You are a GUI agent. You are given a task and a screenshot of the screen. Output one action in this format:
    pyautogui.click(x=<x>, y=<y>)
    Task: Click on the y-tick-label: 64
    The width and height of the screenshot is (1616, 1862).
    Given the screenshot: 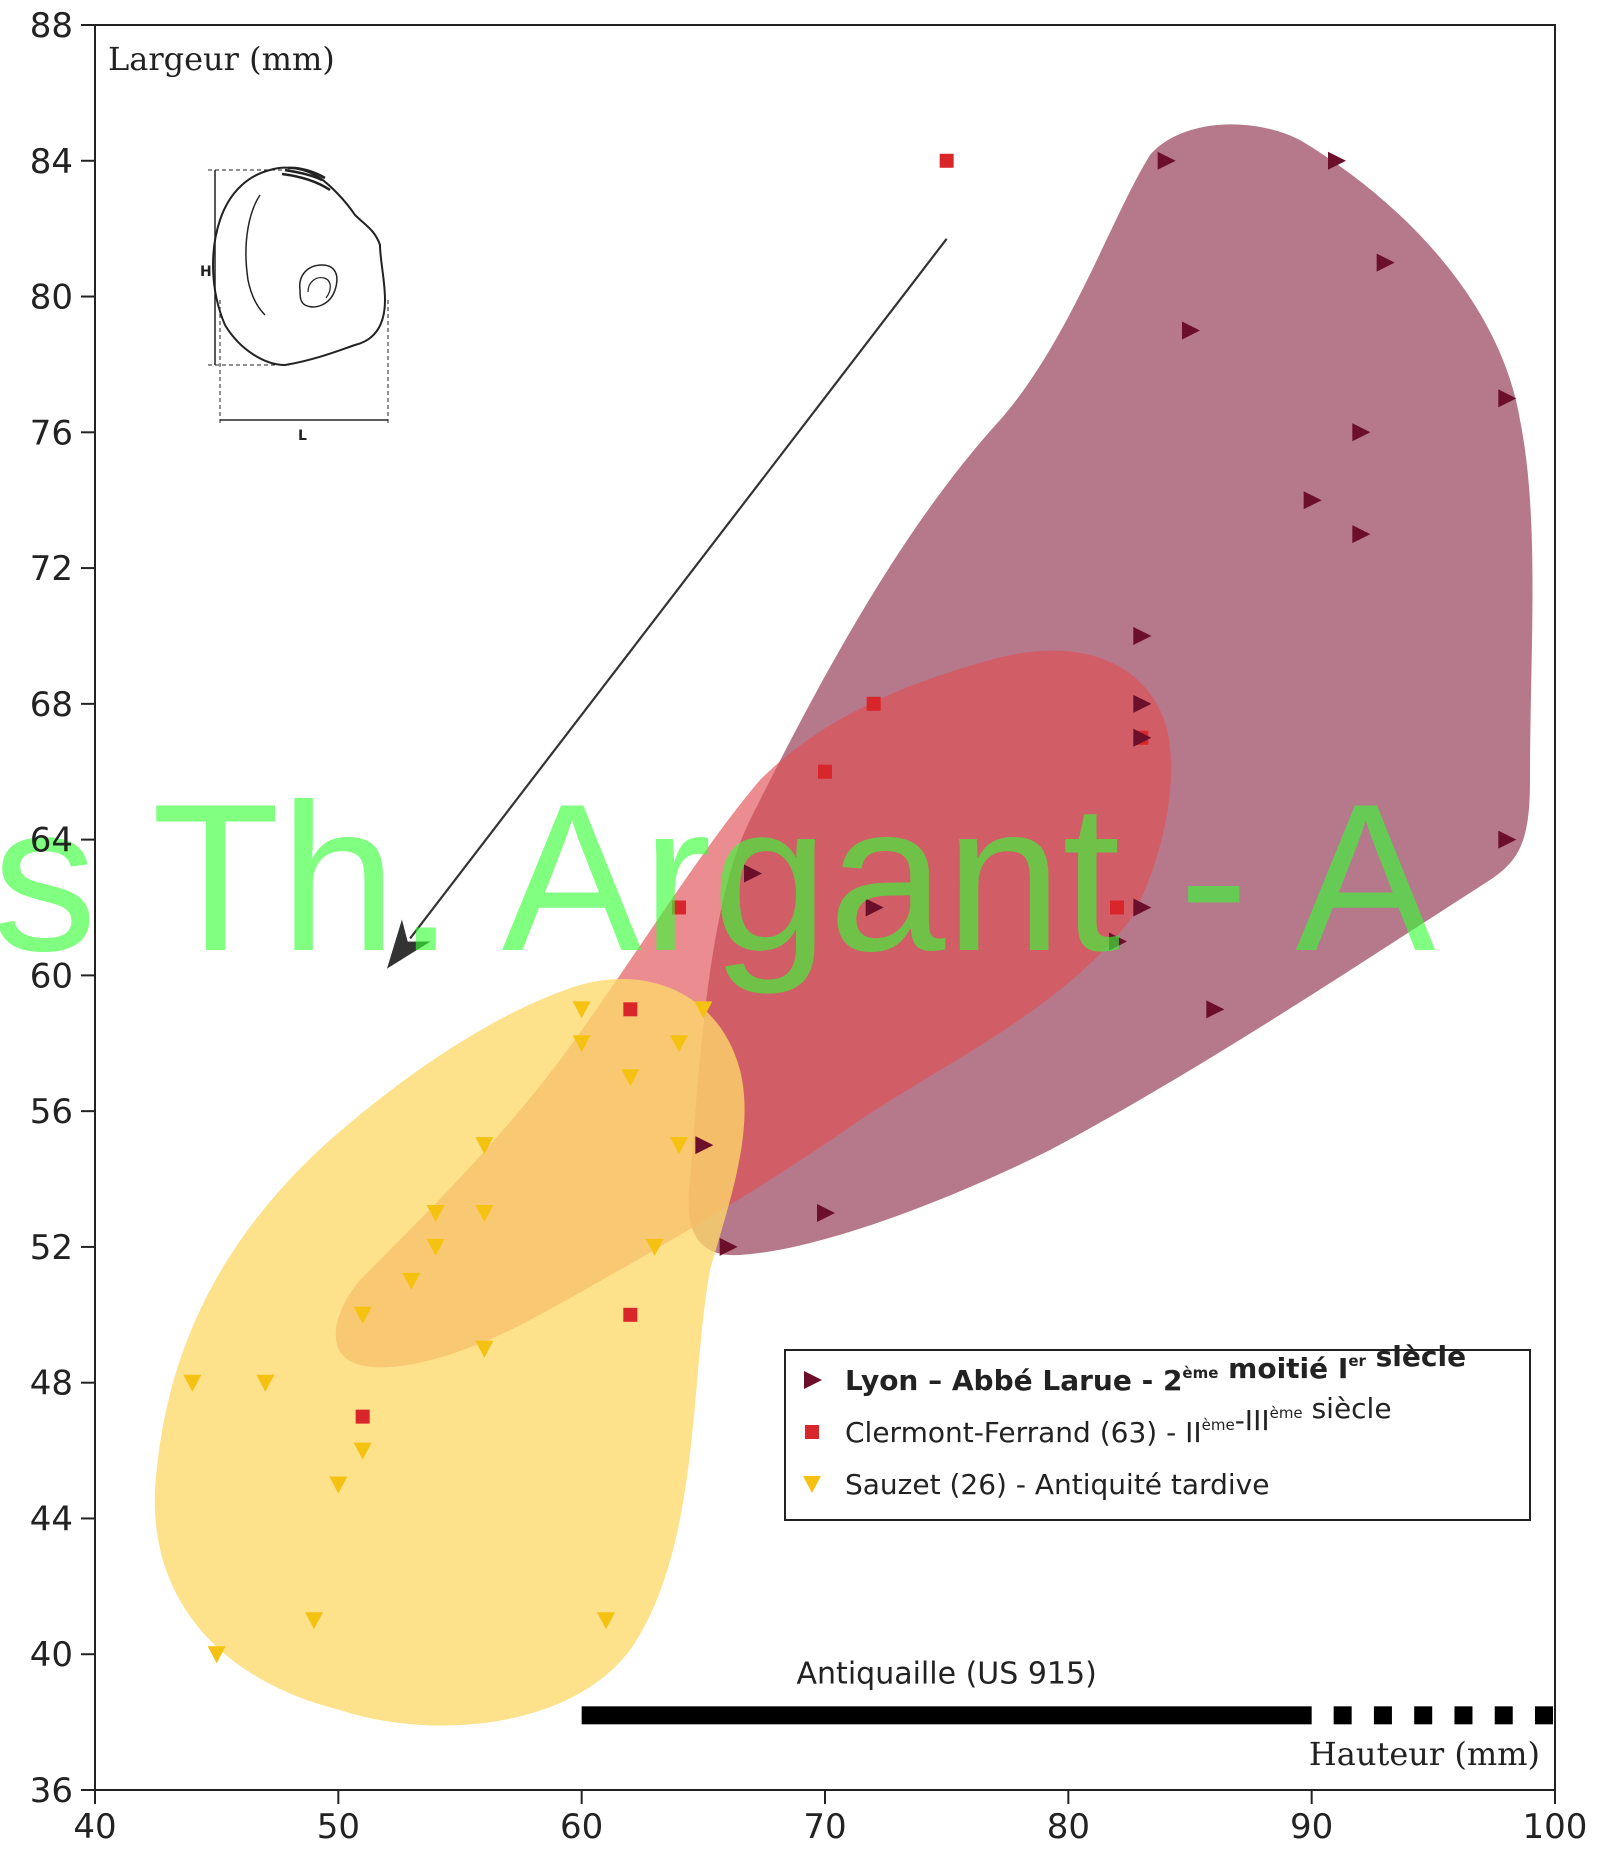 What is the action you would take?
    pyautogui.click(x=51, y=841)
    